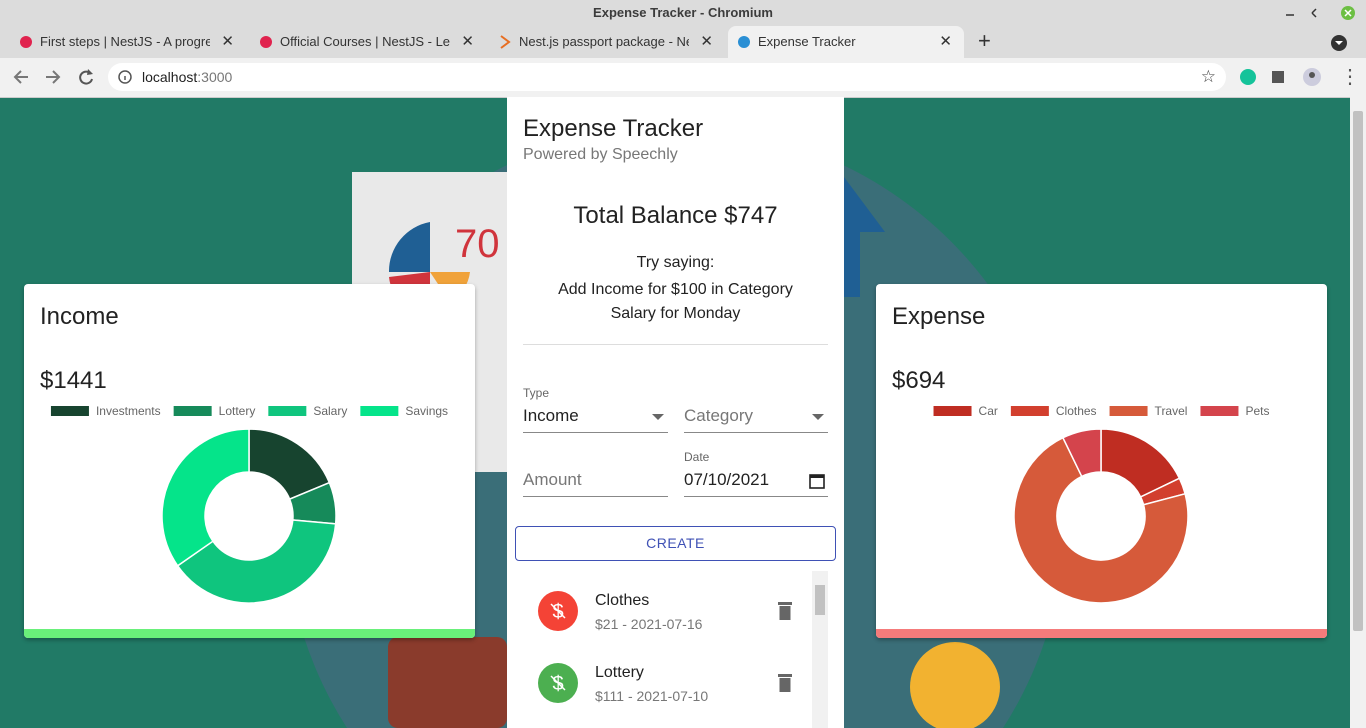 This screenshot has width=1366, height=728. What do you see at coordinates (604, 41) in the screenshot?
I see `tab-title: Nest.js passport package - Ne` at bounding box center [604, 41].